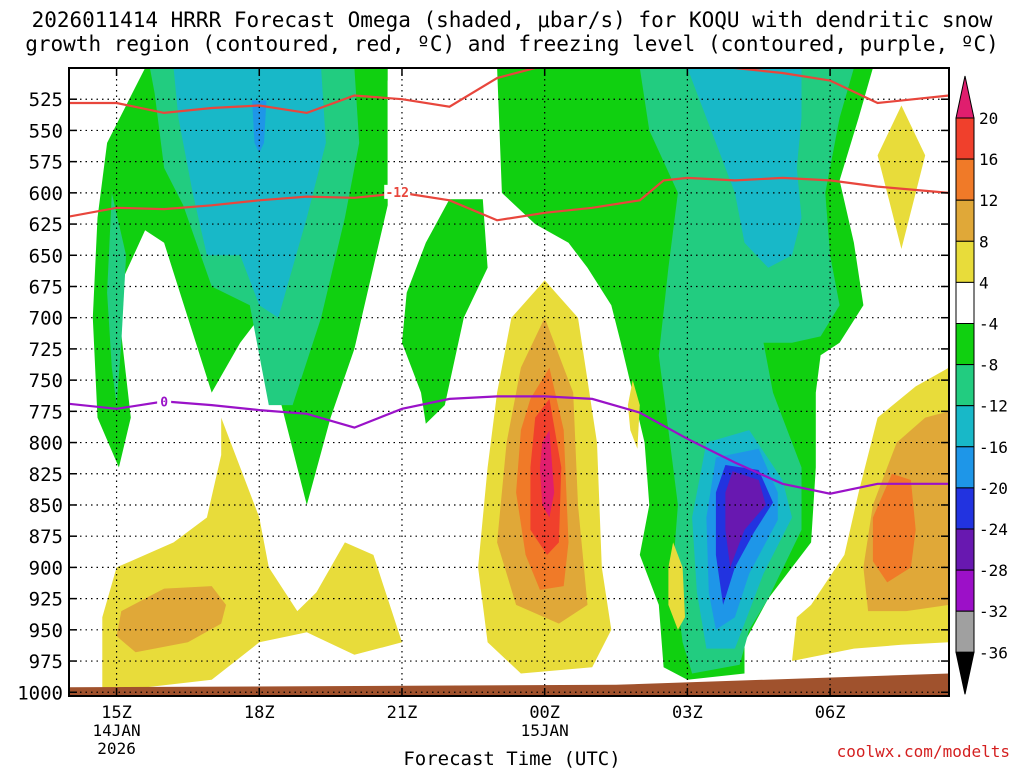  What do you see at coordinates (116, 713) in the screenshot?
I see `x-tick-label: 15Z` at bounding box center [116, 713].